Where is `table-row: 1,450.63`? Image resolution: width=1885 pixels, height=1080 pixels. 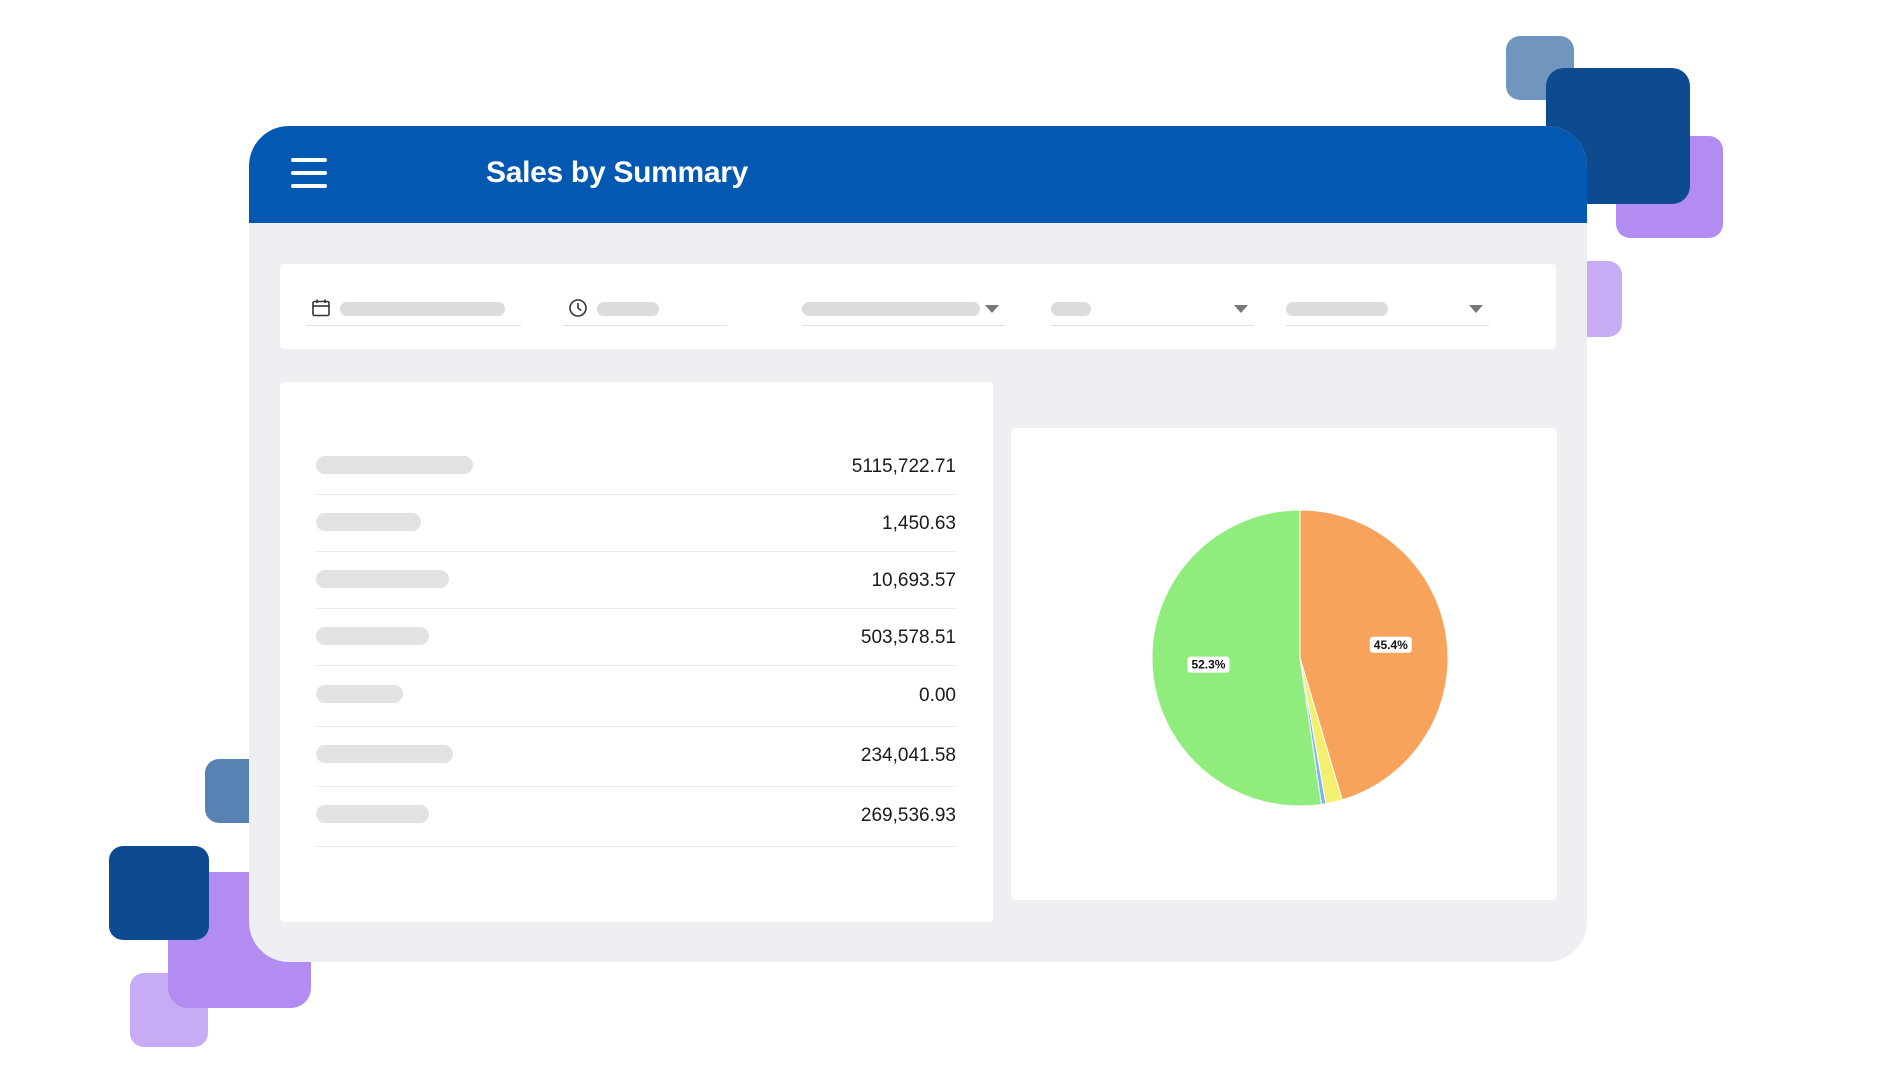
table-row: 1,450.63 is located at coordinates (636, 523).